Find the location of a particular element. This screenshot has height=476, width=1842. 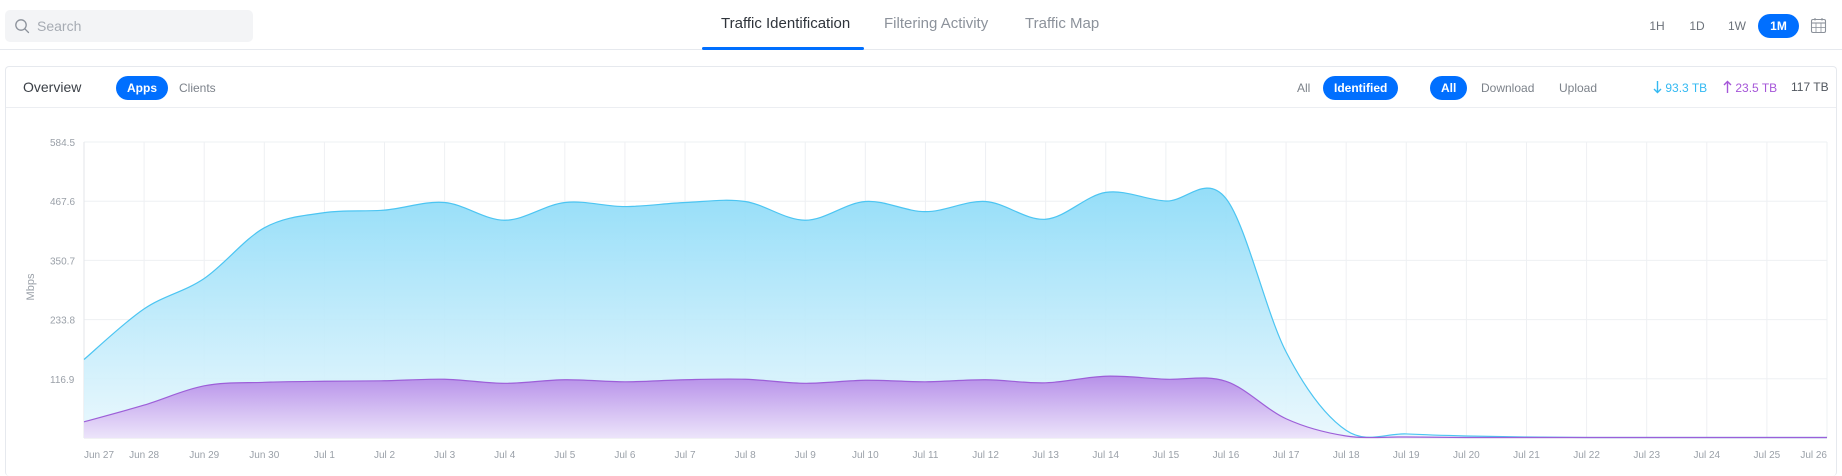

upload-series-line is located at coordinates (955, 407).